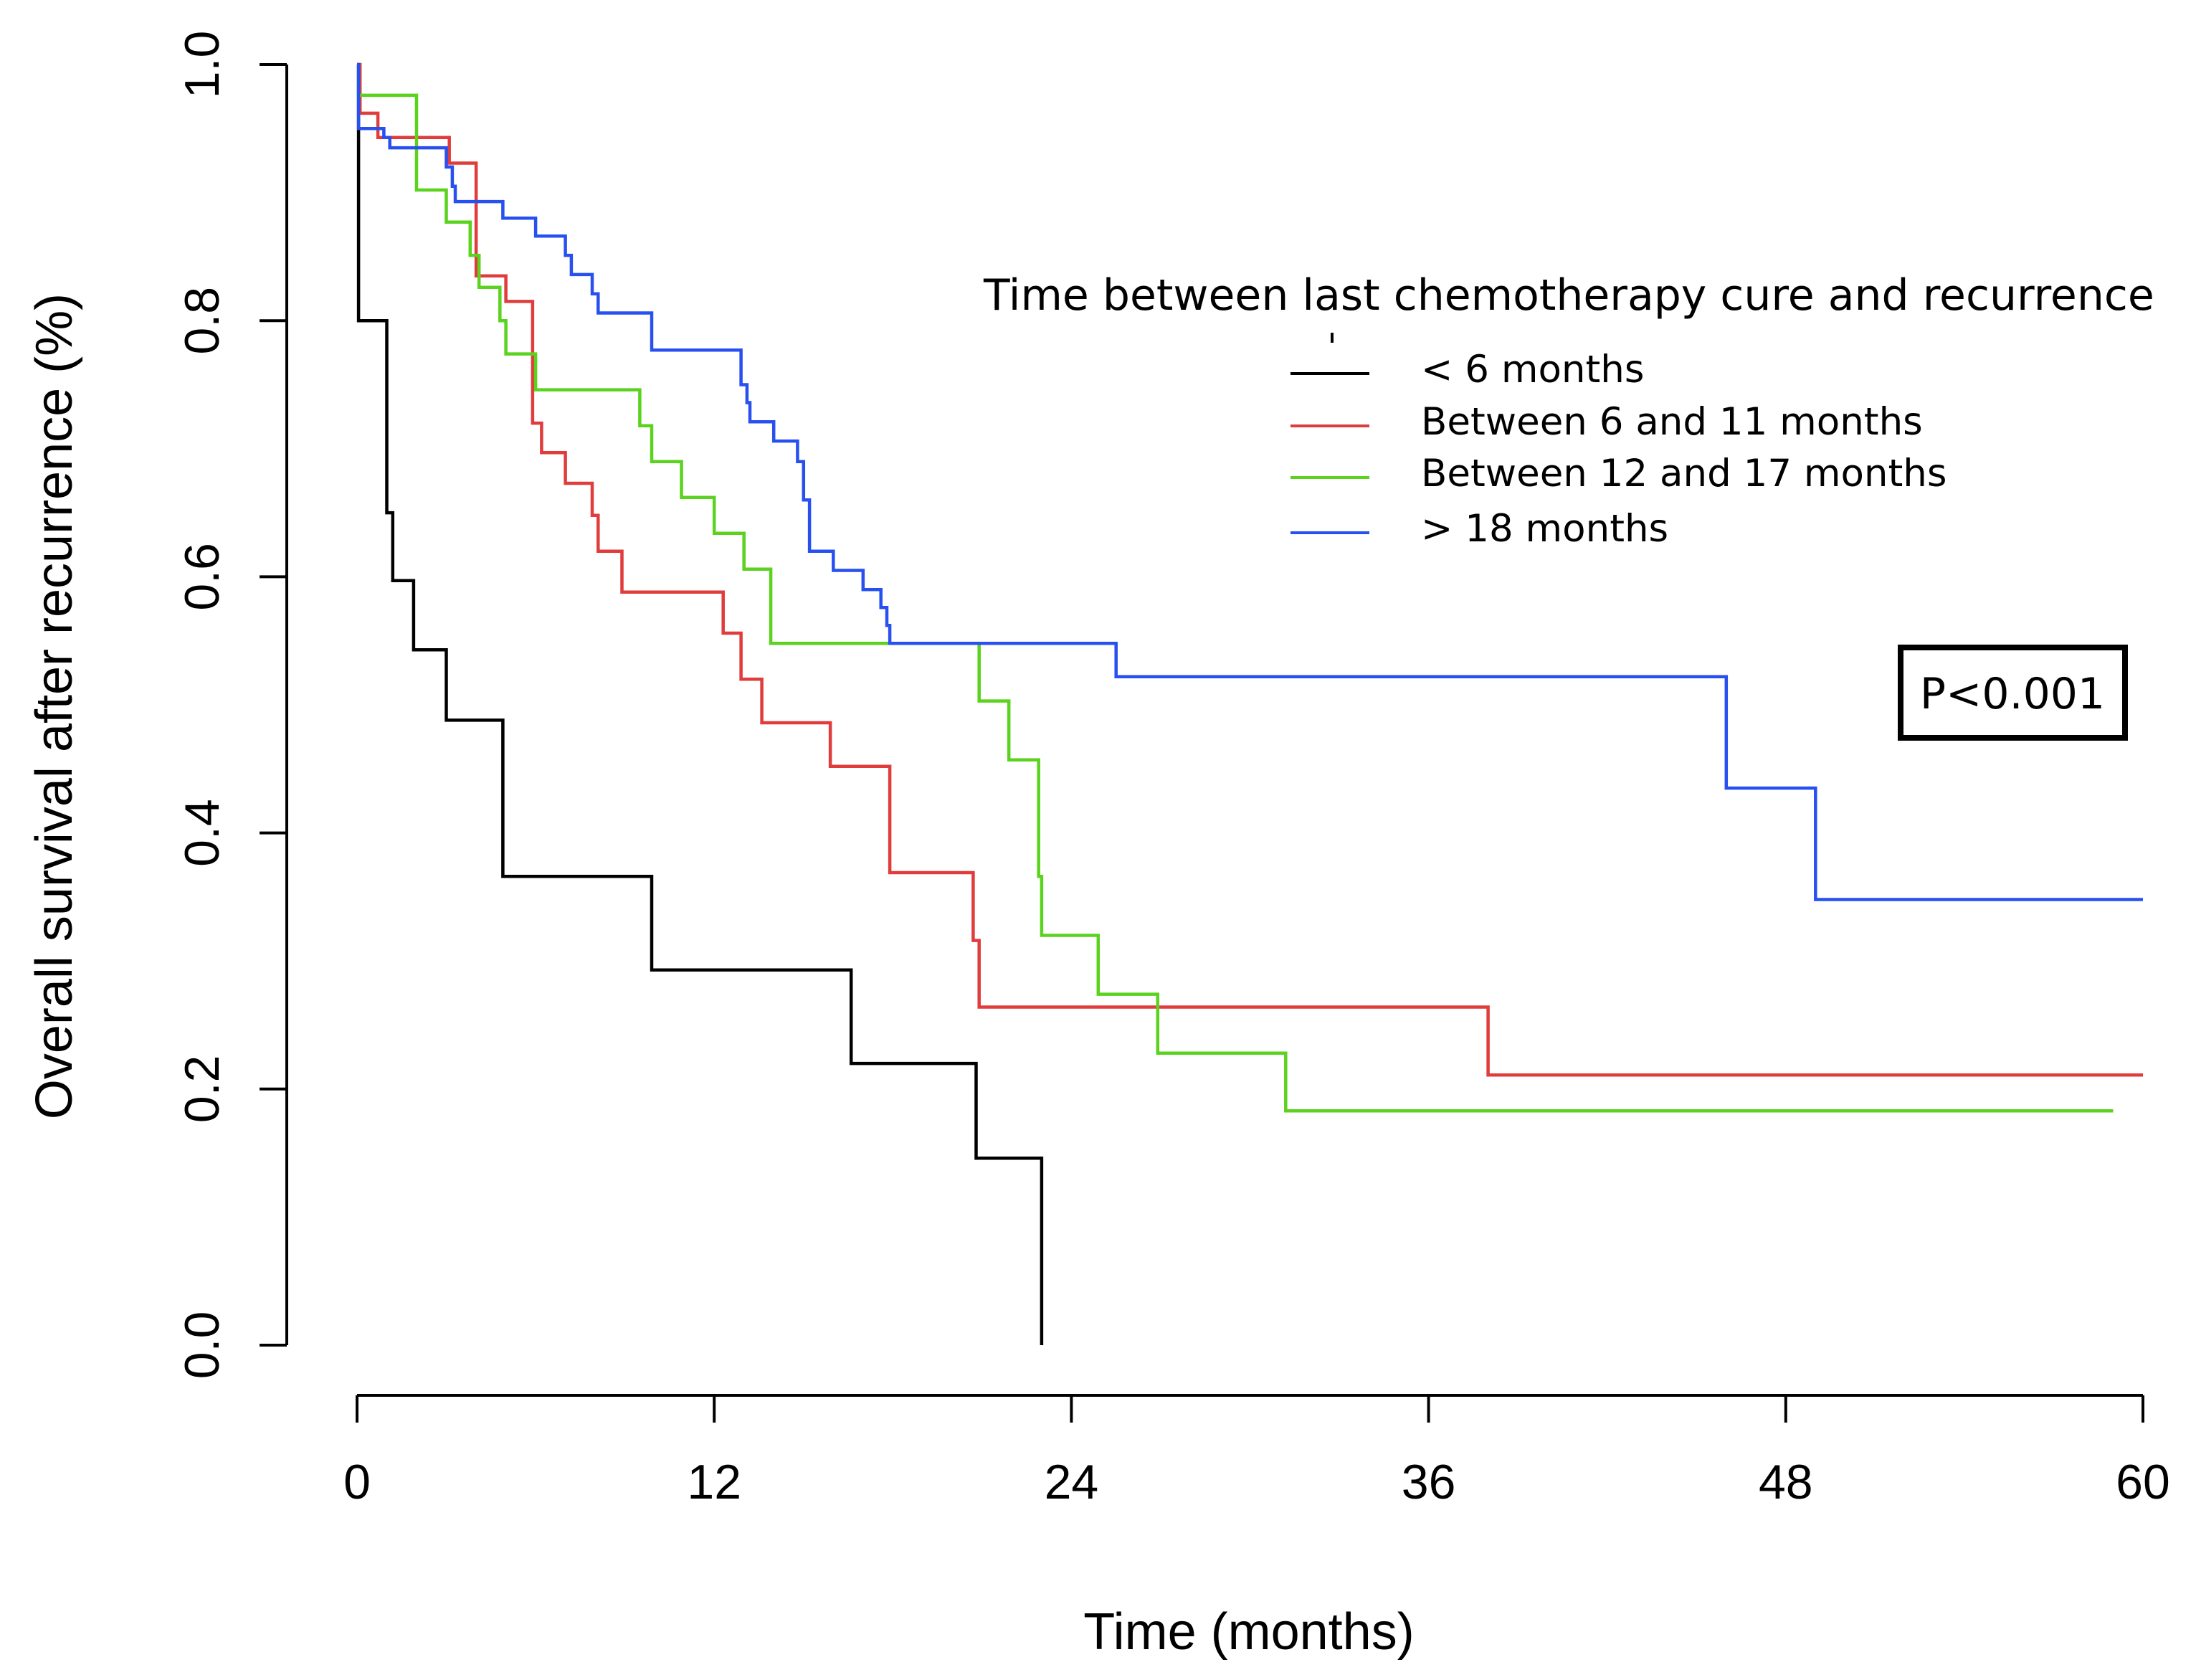 This screenshot has width=2196, height=1680. I want to click on x-axis-ticks: 0 12 24 36 48 60, so click(1257, 1452).